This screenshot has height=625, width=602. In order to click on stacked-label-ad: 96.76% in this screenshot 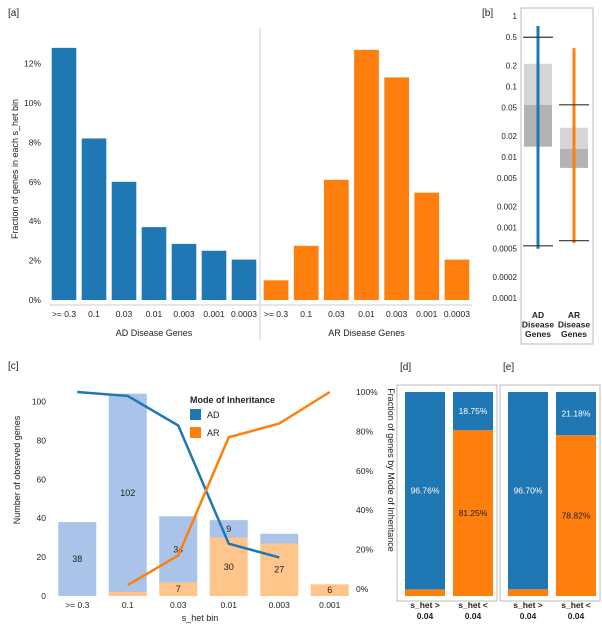, I will do `click(425, 491)`.